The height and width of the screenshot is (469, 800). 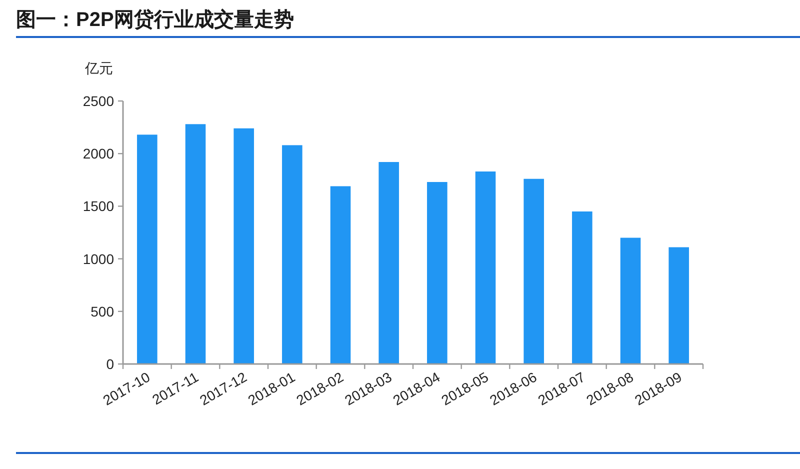 What do you see at coordinates (155, 19) in the screenshot?
I see `chart-title: 图一：P2P网贷行业成交量走势` at bounding box center [155, 19].